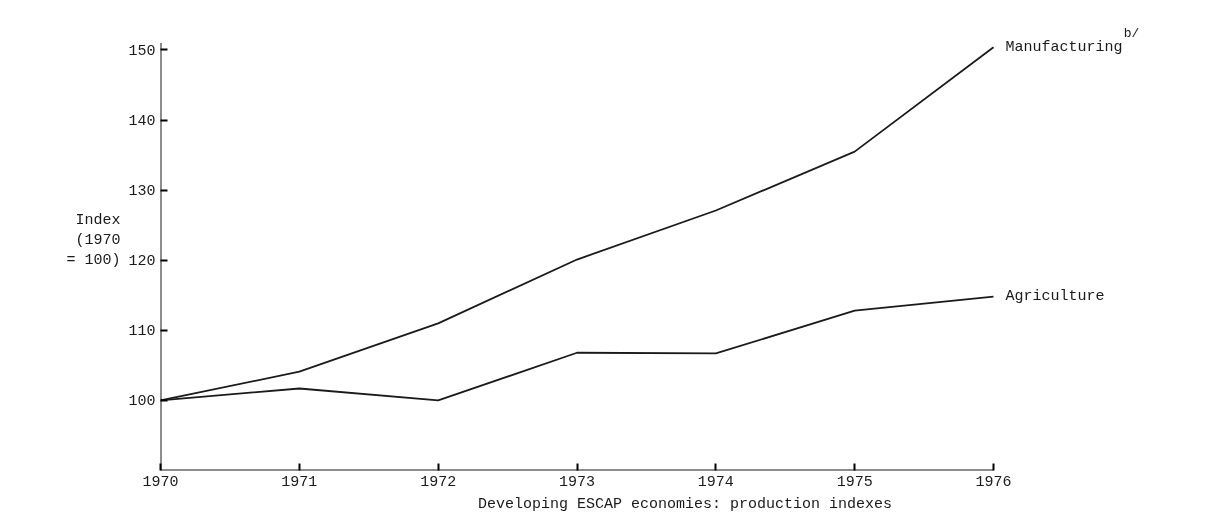  I want to click on text: Developing ESCAP economies: production indexes, so click(685, 504).